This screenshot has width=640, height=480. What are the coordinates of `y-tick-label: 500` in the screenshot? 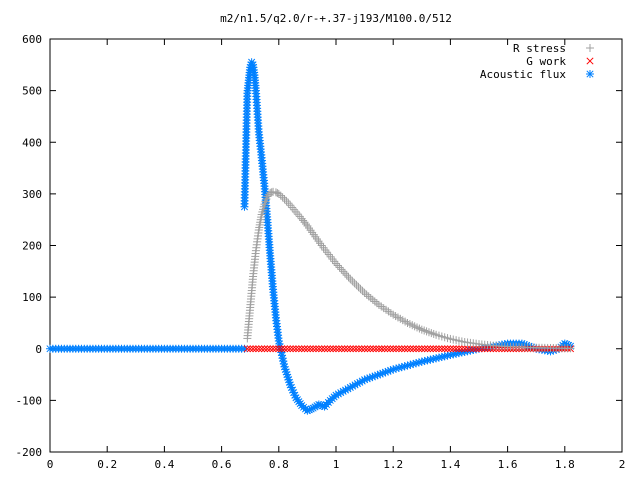 It's located at (32, 91).